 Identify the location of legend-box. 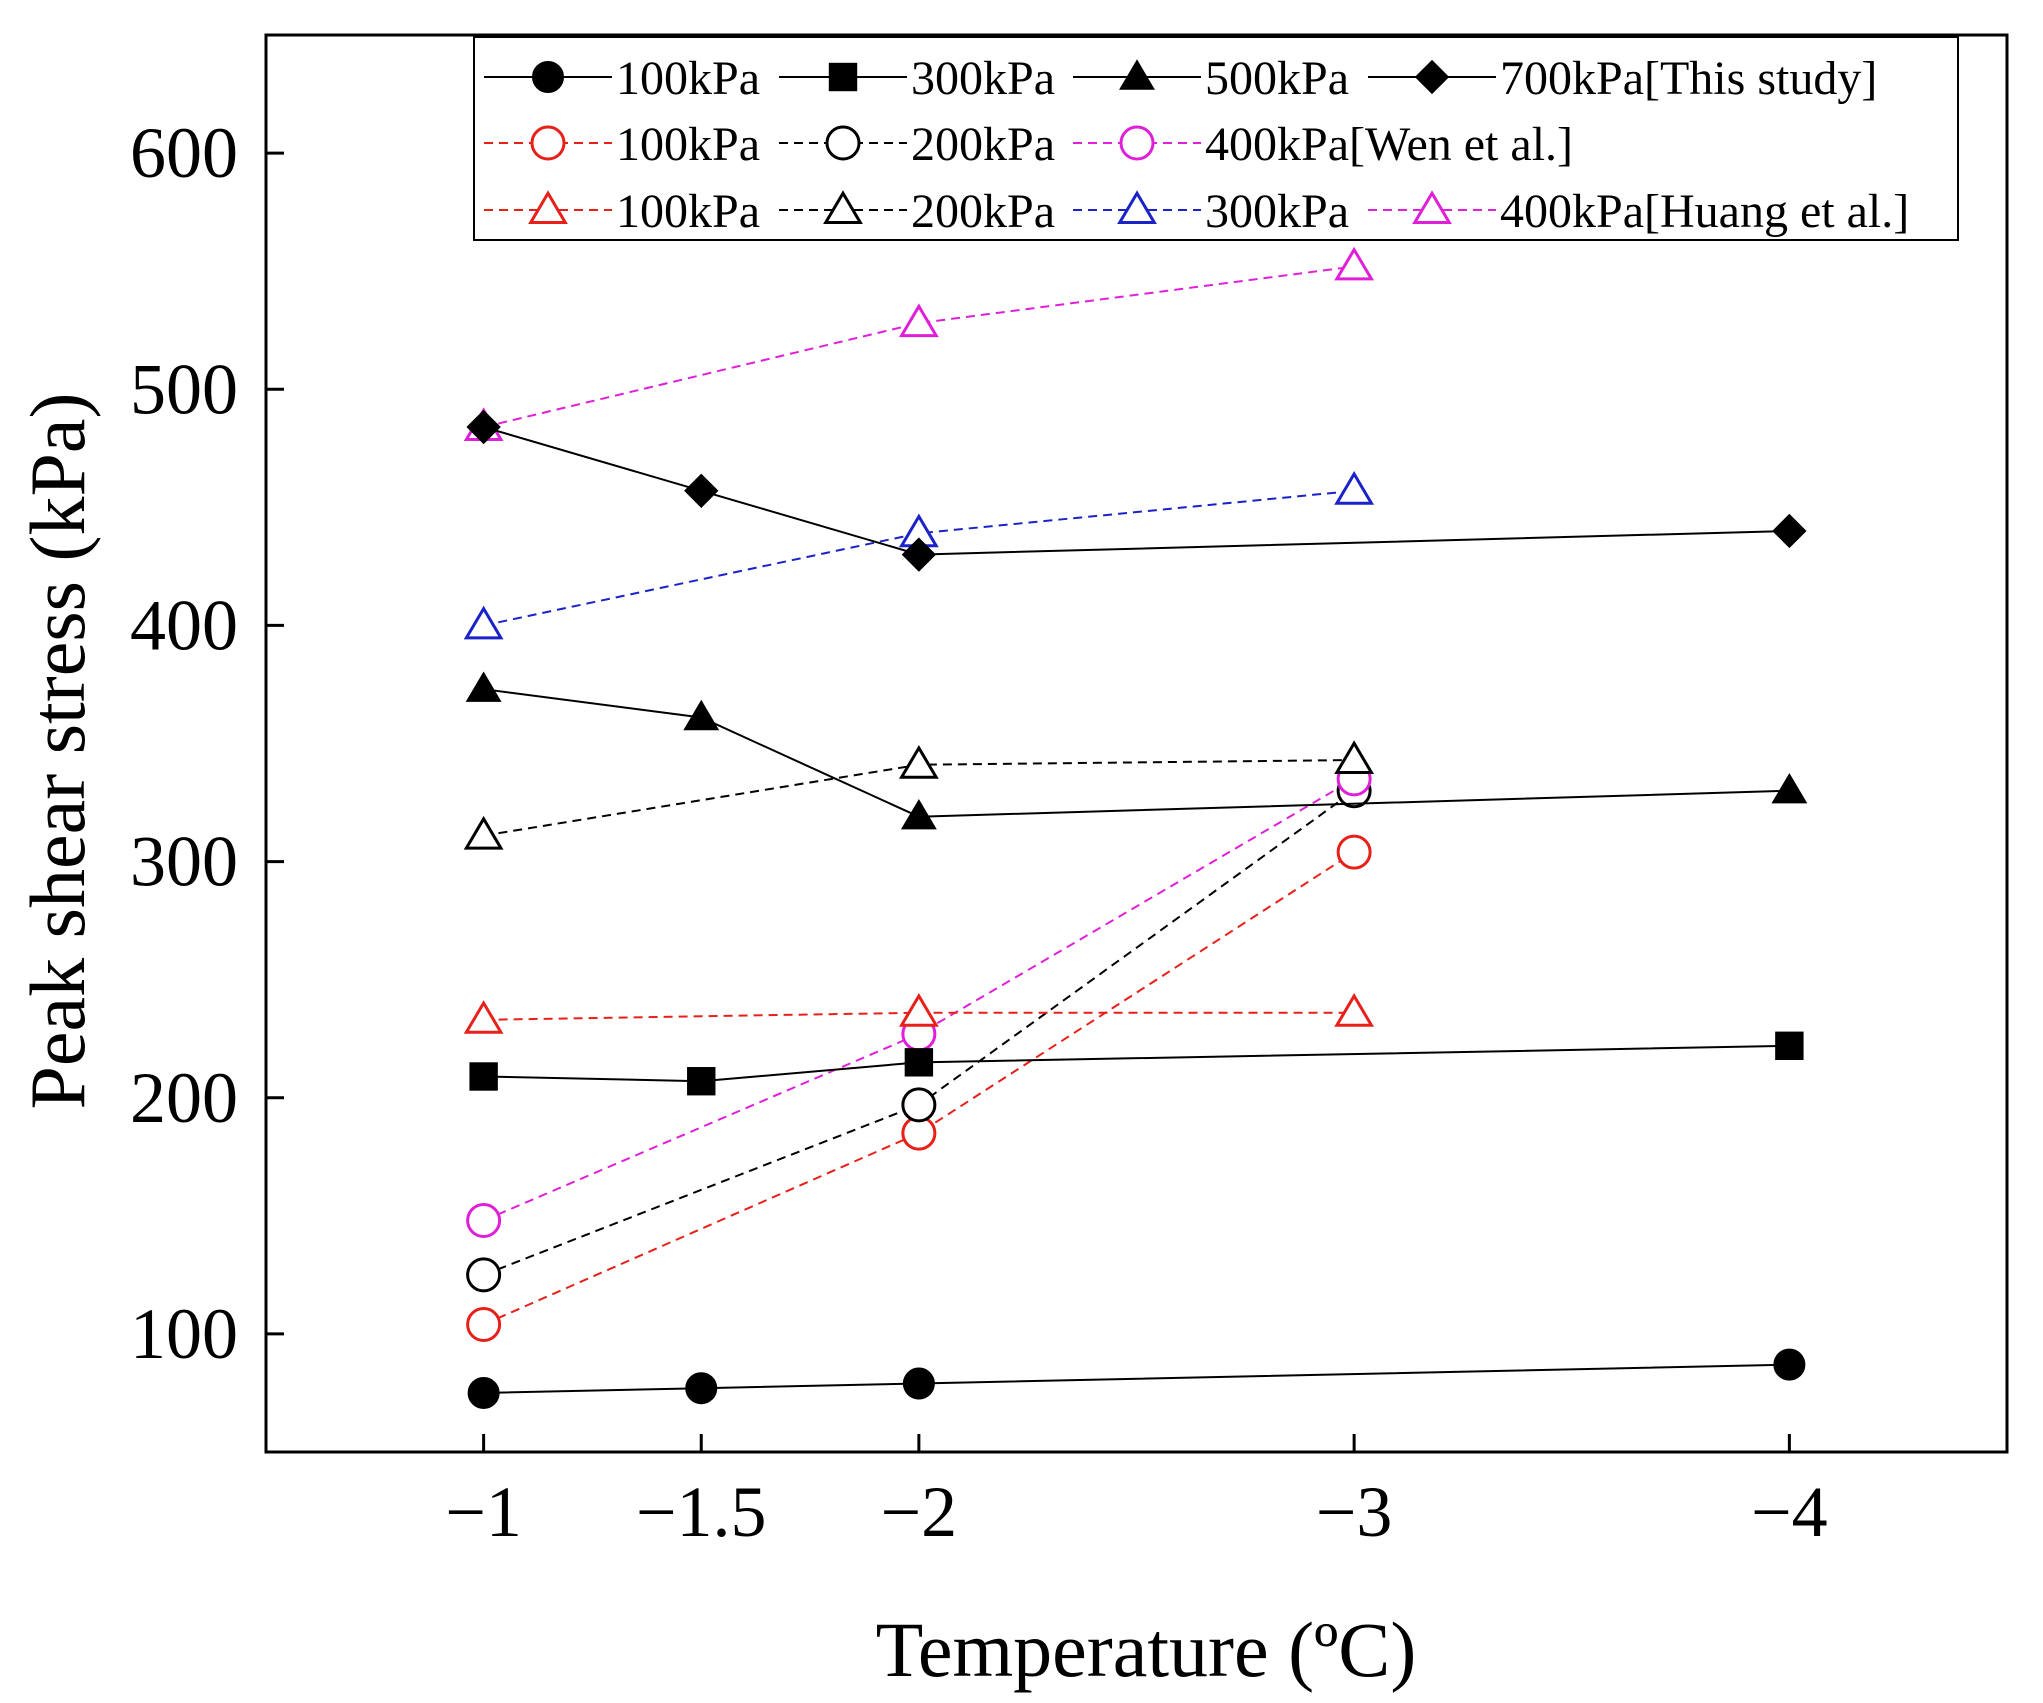
(1216, 138).